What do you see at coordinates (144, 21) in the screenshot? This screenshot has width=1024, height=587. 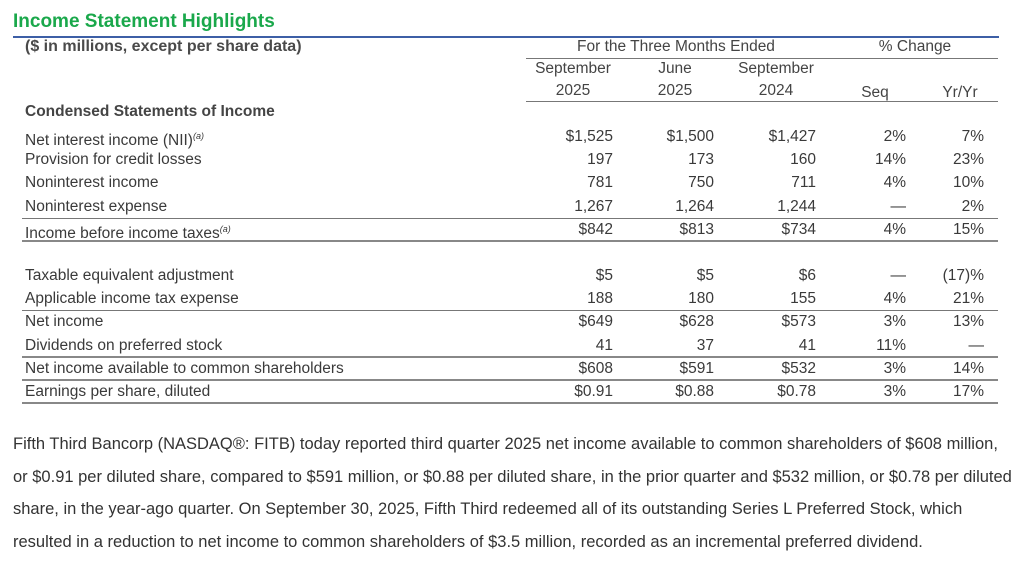 I see `section-title: Income Statement Highlights` at bounding box center [144, 21].